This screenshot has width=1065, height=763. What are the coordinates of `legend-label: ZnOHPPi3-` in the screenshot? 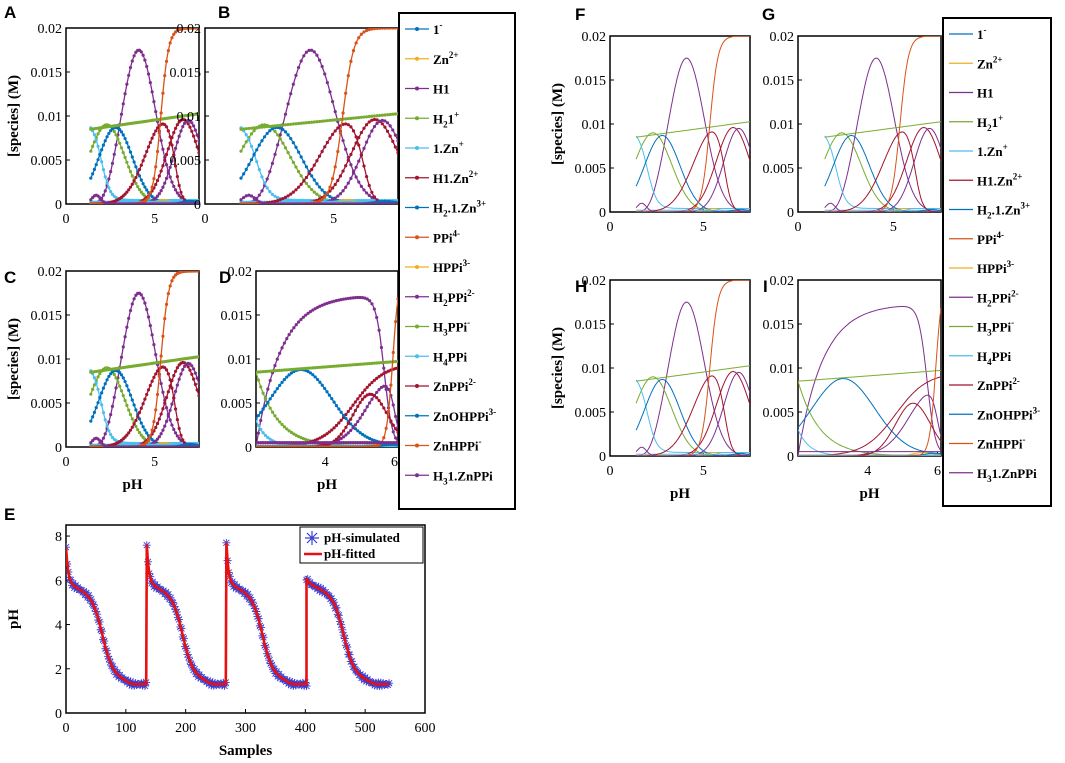 It's located at (464, 415).